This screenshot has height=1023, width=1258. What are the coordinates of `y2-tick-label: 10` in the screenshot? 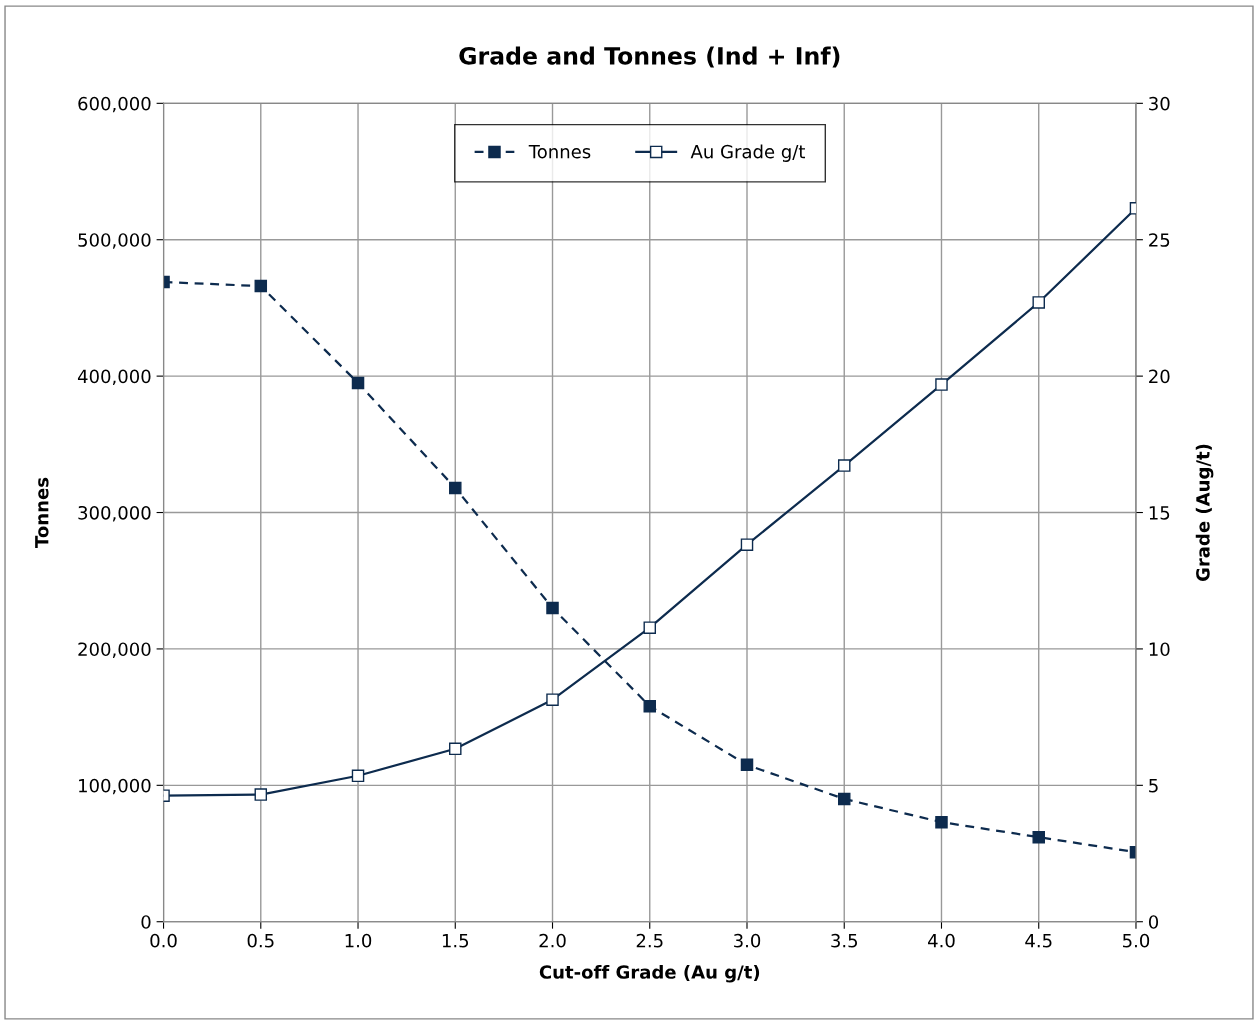 It's located at (1159, 649).